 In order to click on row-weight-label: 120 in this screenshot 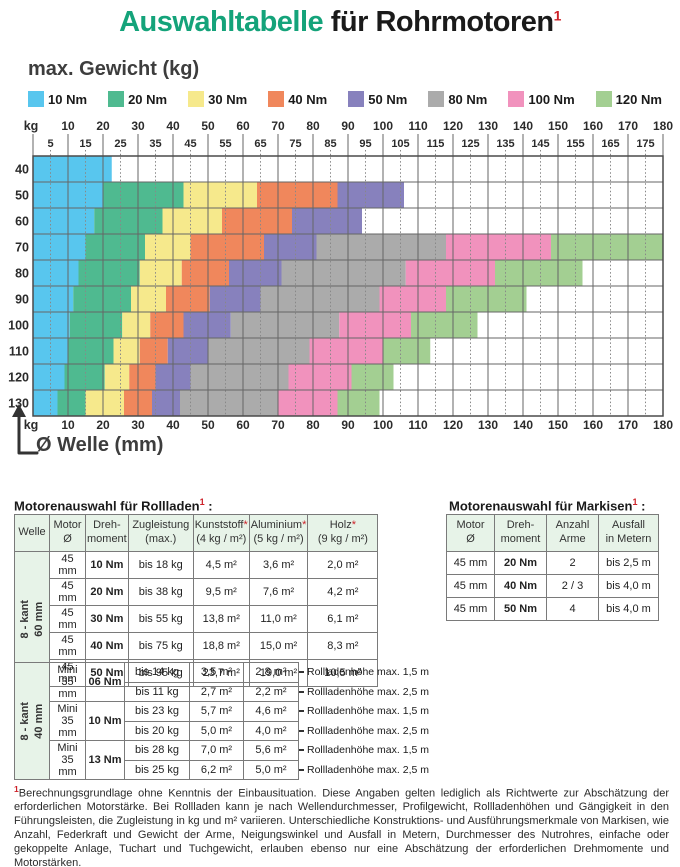, I will do `click(18, 378)`.